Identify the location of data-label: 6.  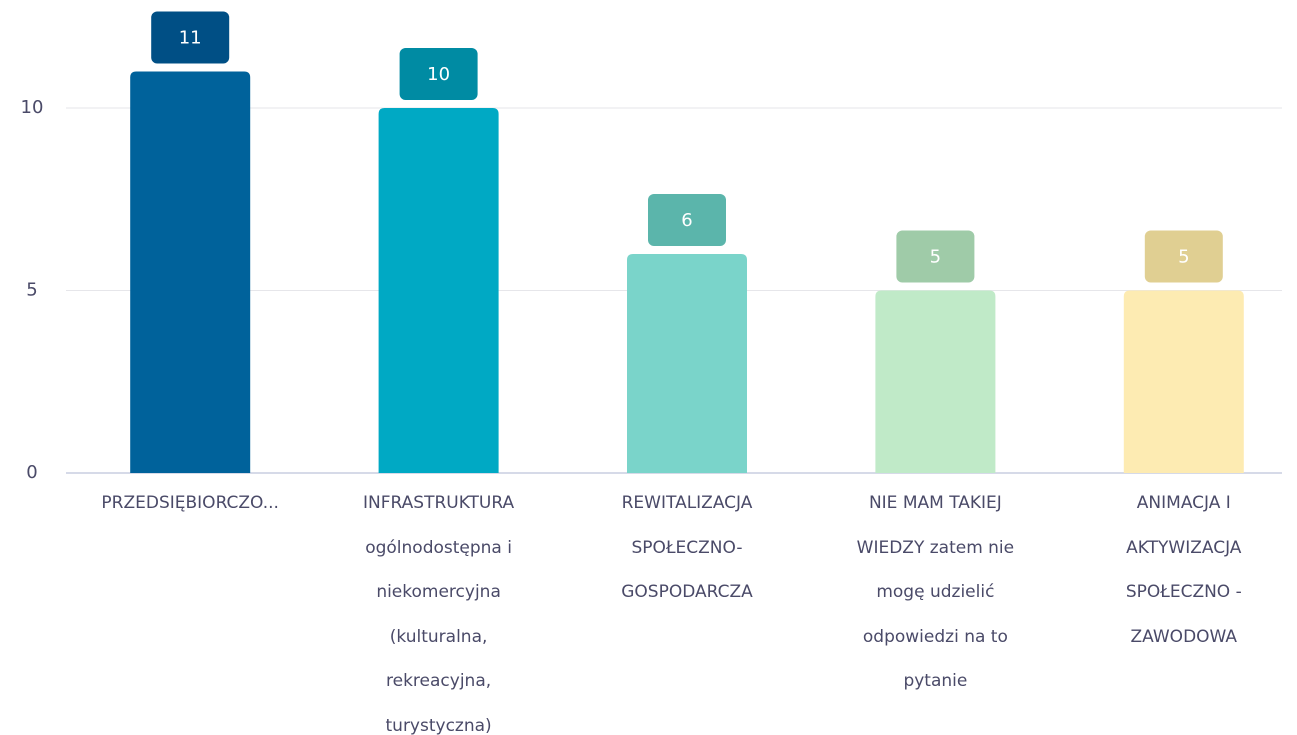
(686, 220).